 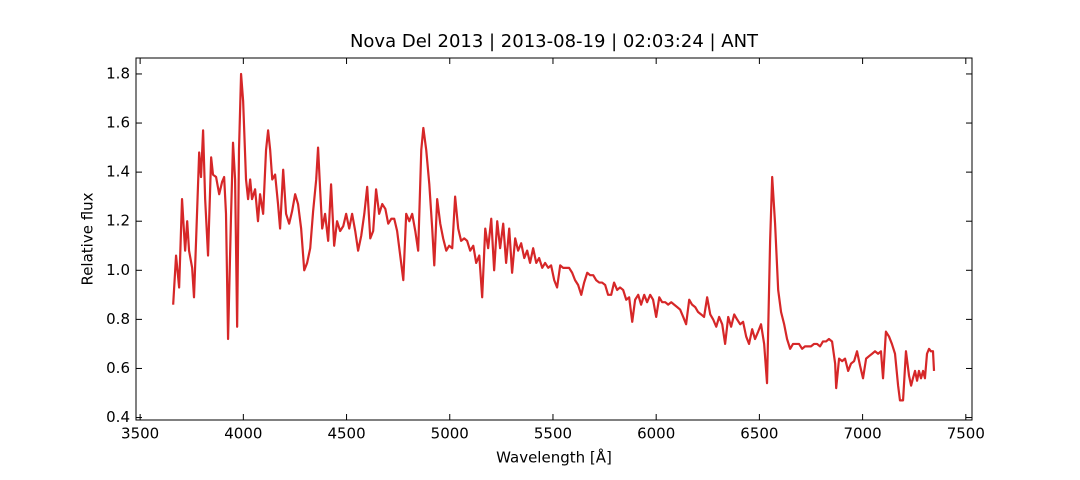 What do you see at coordinates (118, 417) in the screenshot?
I see `y-tick-label: 0.4` at bounding box center [118, 417].